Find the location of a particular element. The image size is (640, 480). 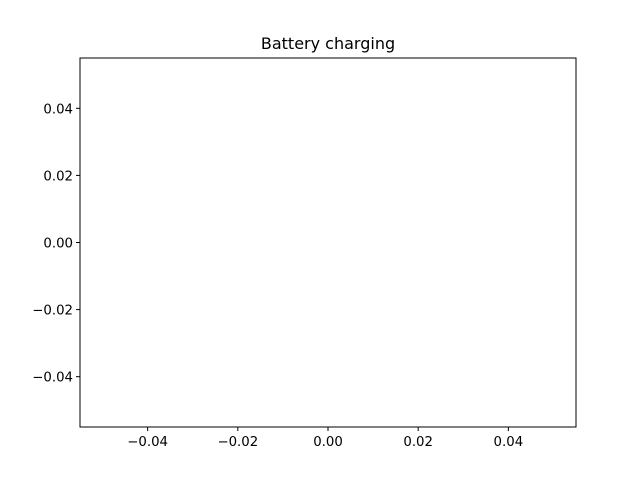

y-tick-label: 0.04 is located at coordinates (58, 109).